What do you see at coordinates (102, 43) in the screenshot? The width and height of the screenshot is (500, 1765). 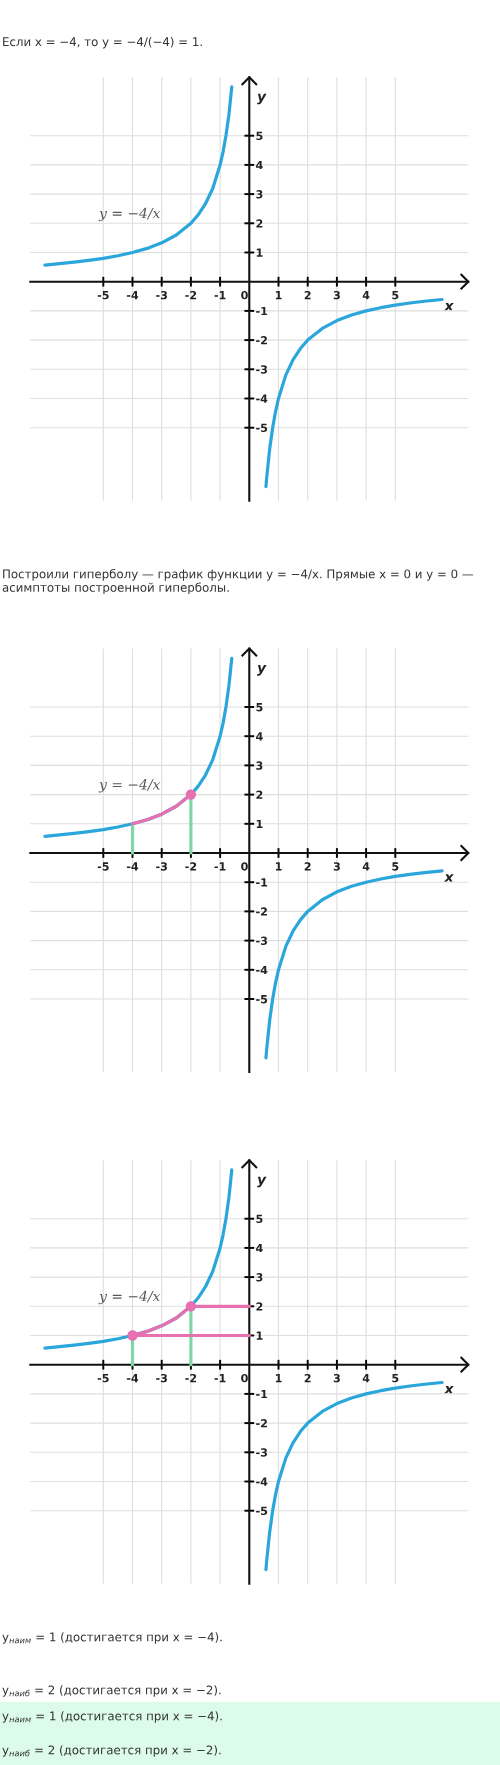 I see `chart-title: Если x = −4, то y = −4/(−4) = 1.` at bounding box center [102, 43].